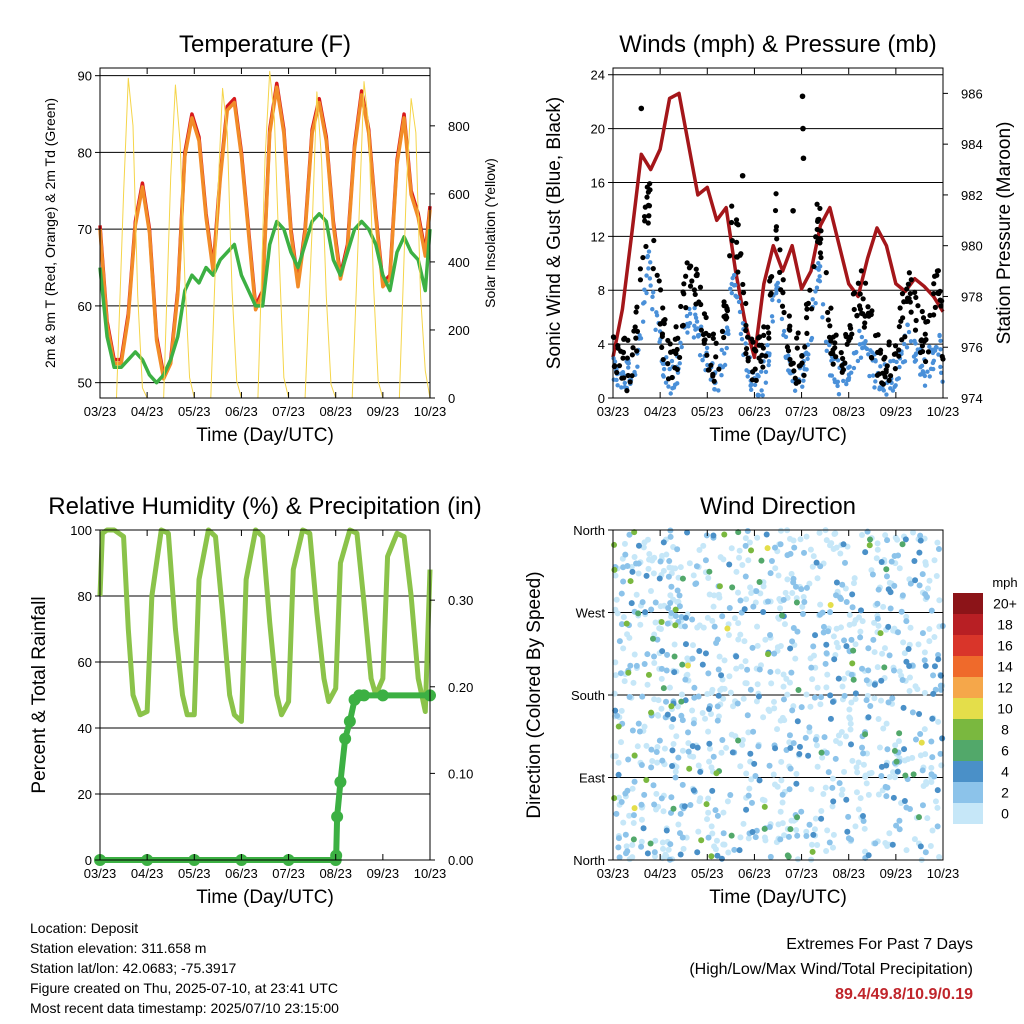 This screenshot has height=1024, width=1024. What do you see at coordinates (1005, 751) in the screenshot?
I see `legend-label: 6` at bounding box center [1005, 751].